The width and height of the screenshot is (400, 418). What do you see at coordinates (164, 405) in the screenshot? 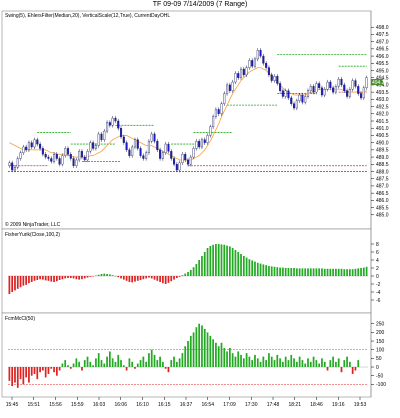
I see `time-axis-tick-label: 16:15` at bounding box center [164, 405].